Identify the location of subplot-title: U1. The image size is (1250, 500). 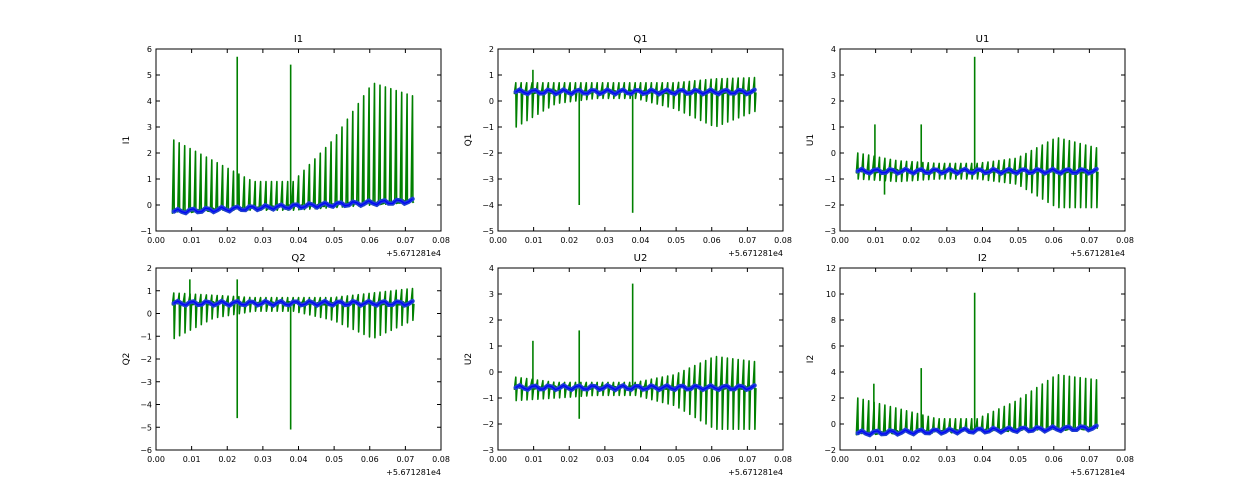
(983, 39).